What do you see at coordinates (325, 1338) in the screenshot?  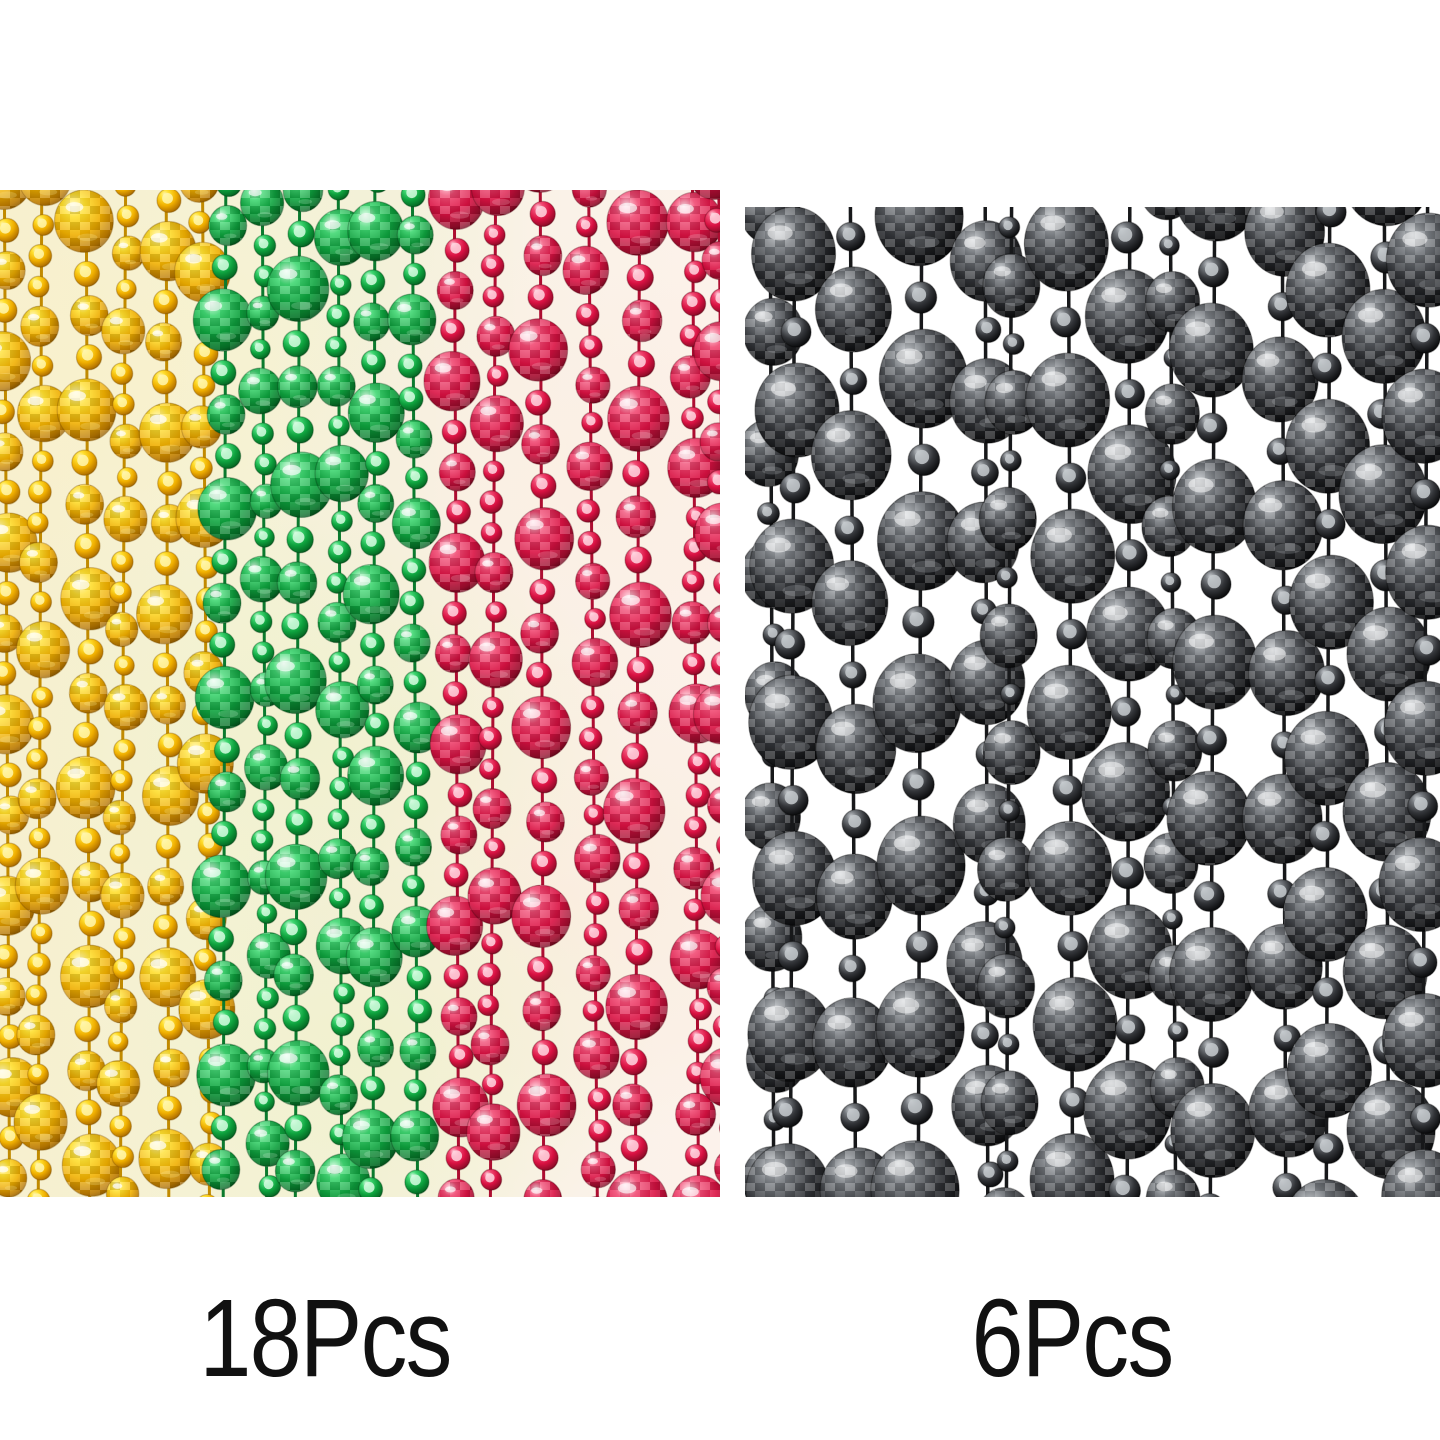 I see `left-count-label: 18Pcs` at bounding box center [325, 1338].